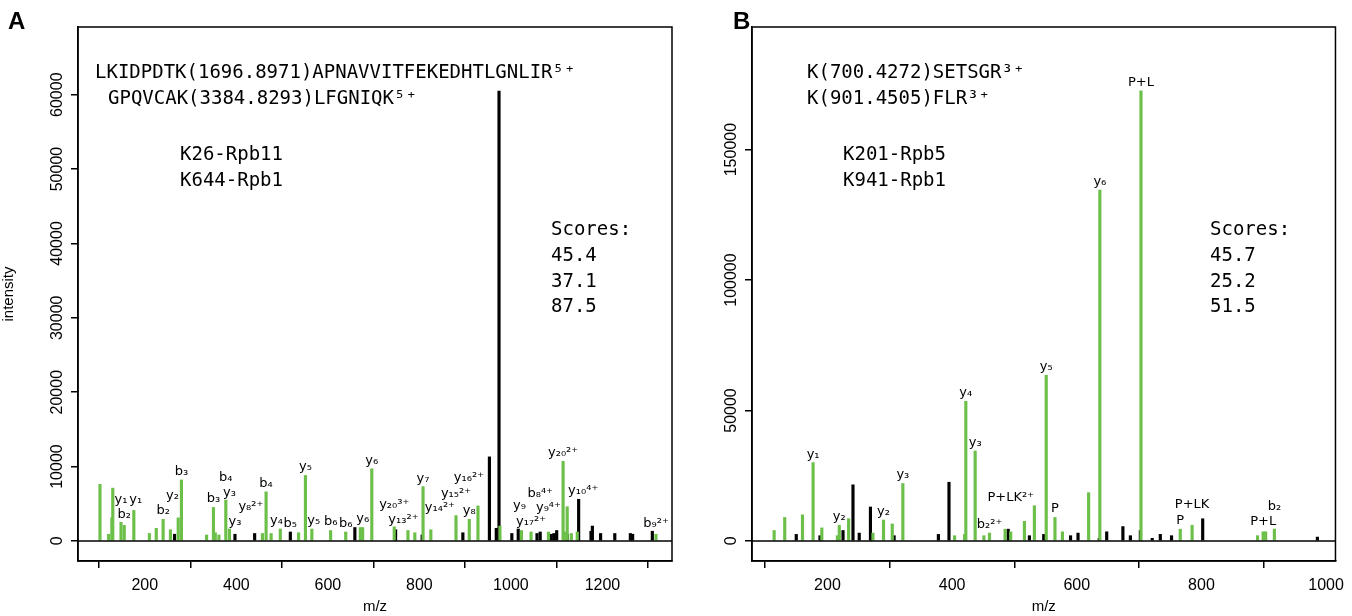 The height and width of the screenshot is (616, 1352). What do you see at coordinates (439, 506) in the screenshot?
I see `data-label: y₁₄²⁺` at bounding box center [439, 506].